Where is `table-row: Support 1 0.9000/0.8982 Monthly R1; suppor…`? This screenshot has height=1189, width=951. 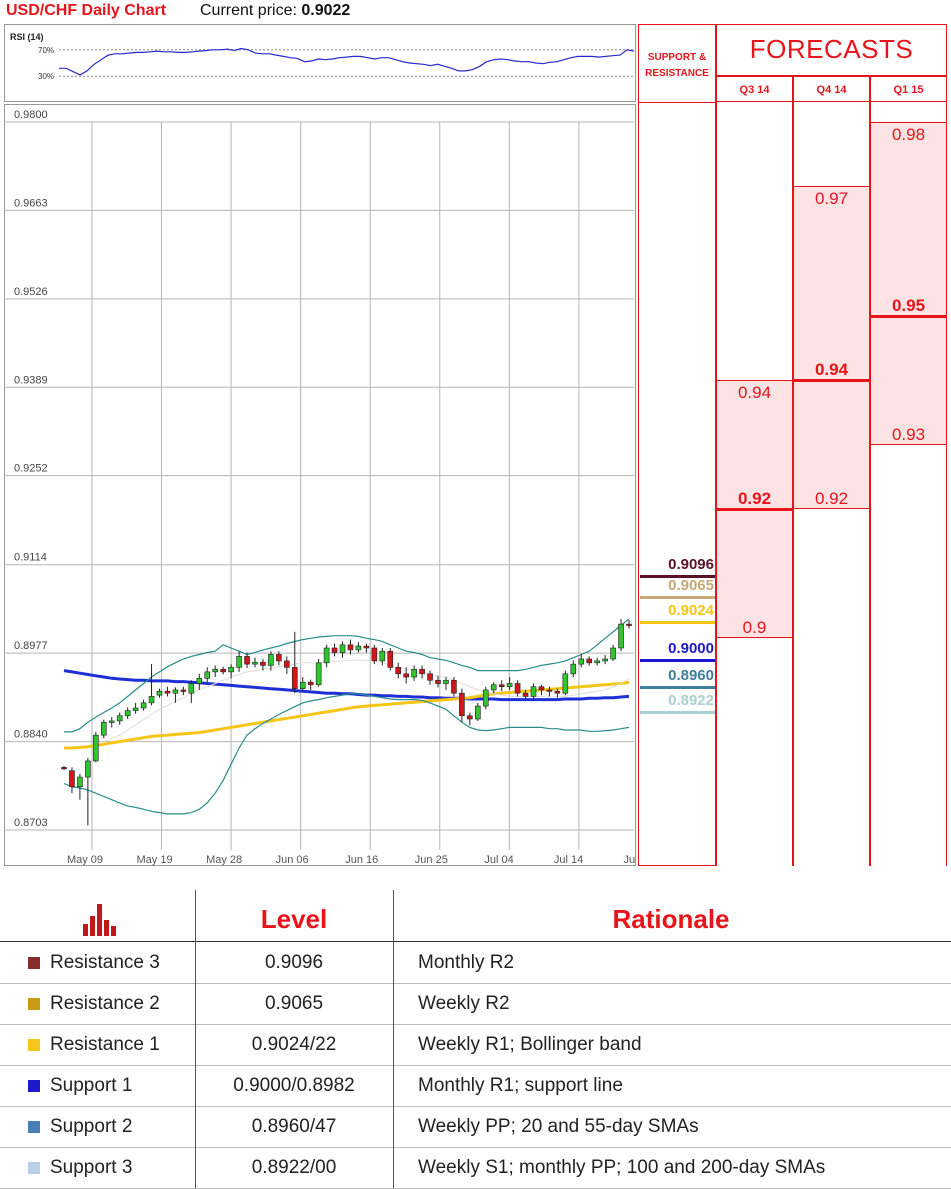 table-row: Support 1 0.9000/0.8982 Monthly R1; suppor… is located at coordinates (475, 1086).